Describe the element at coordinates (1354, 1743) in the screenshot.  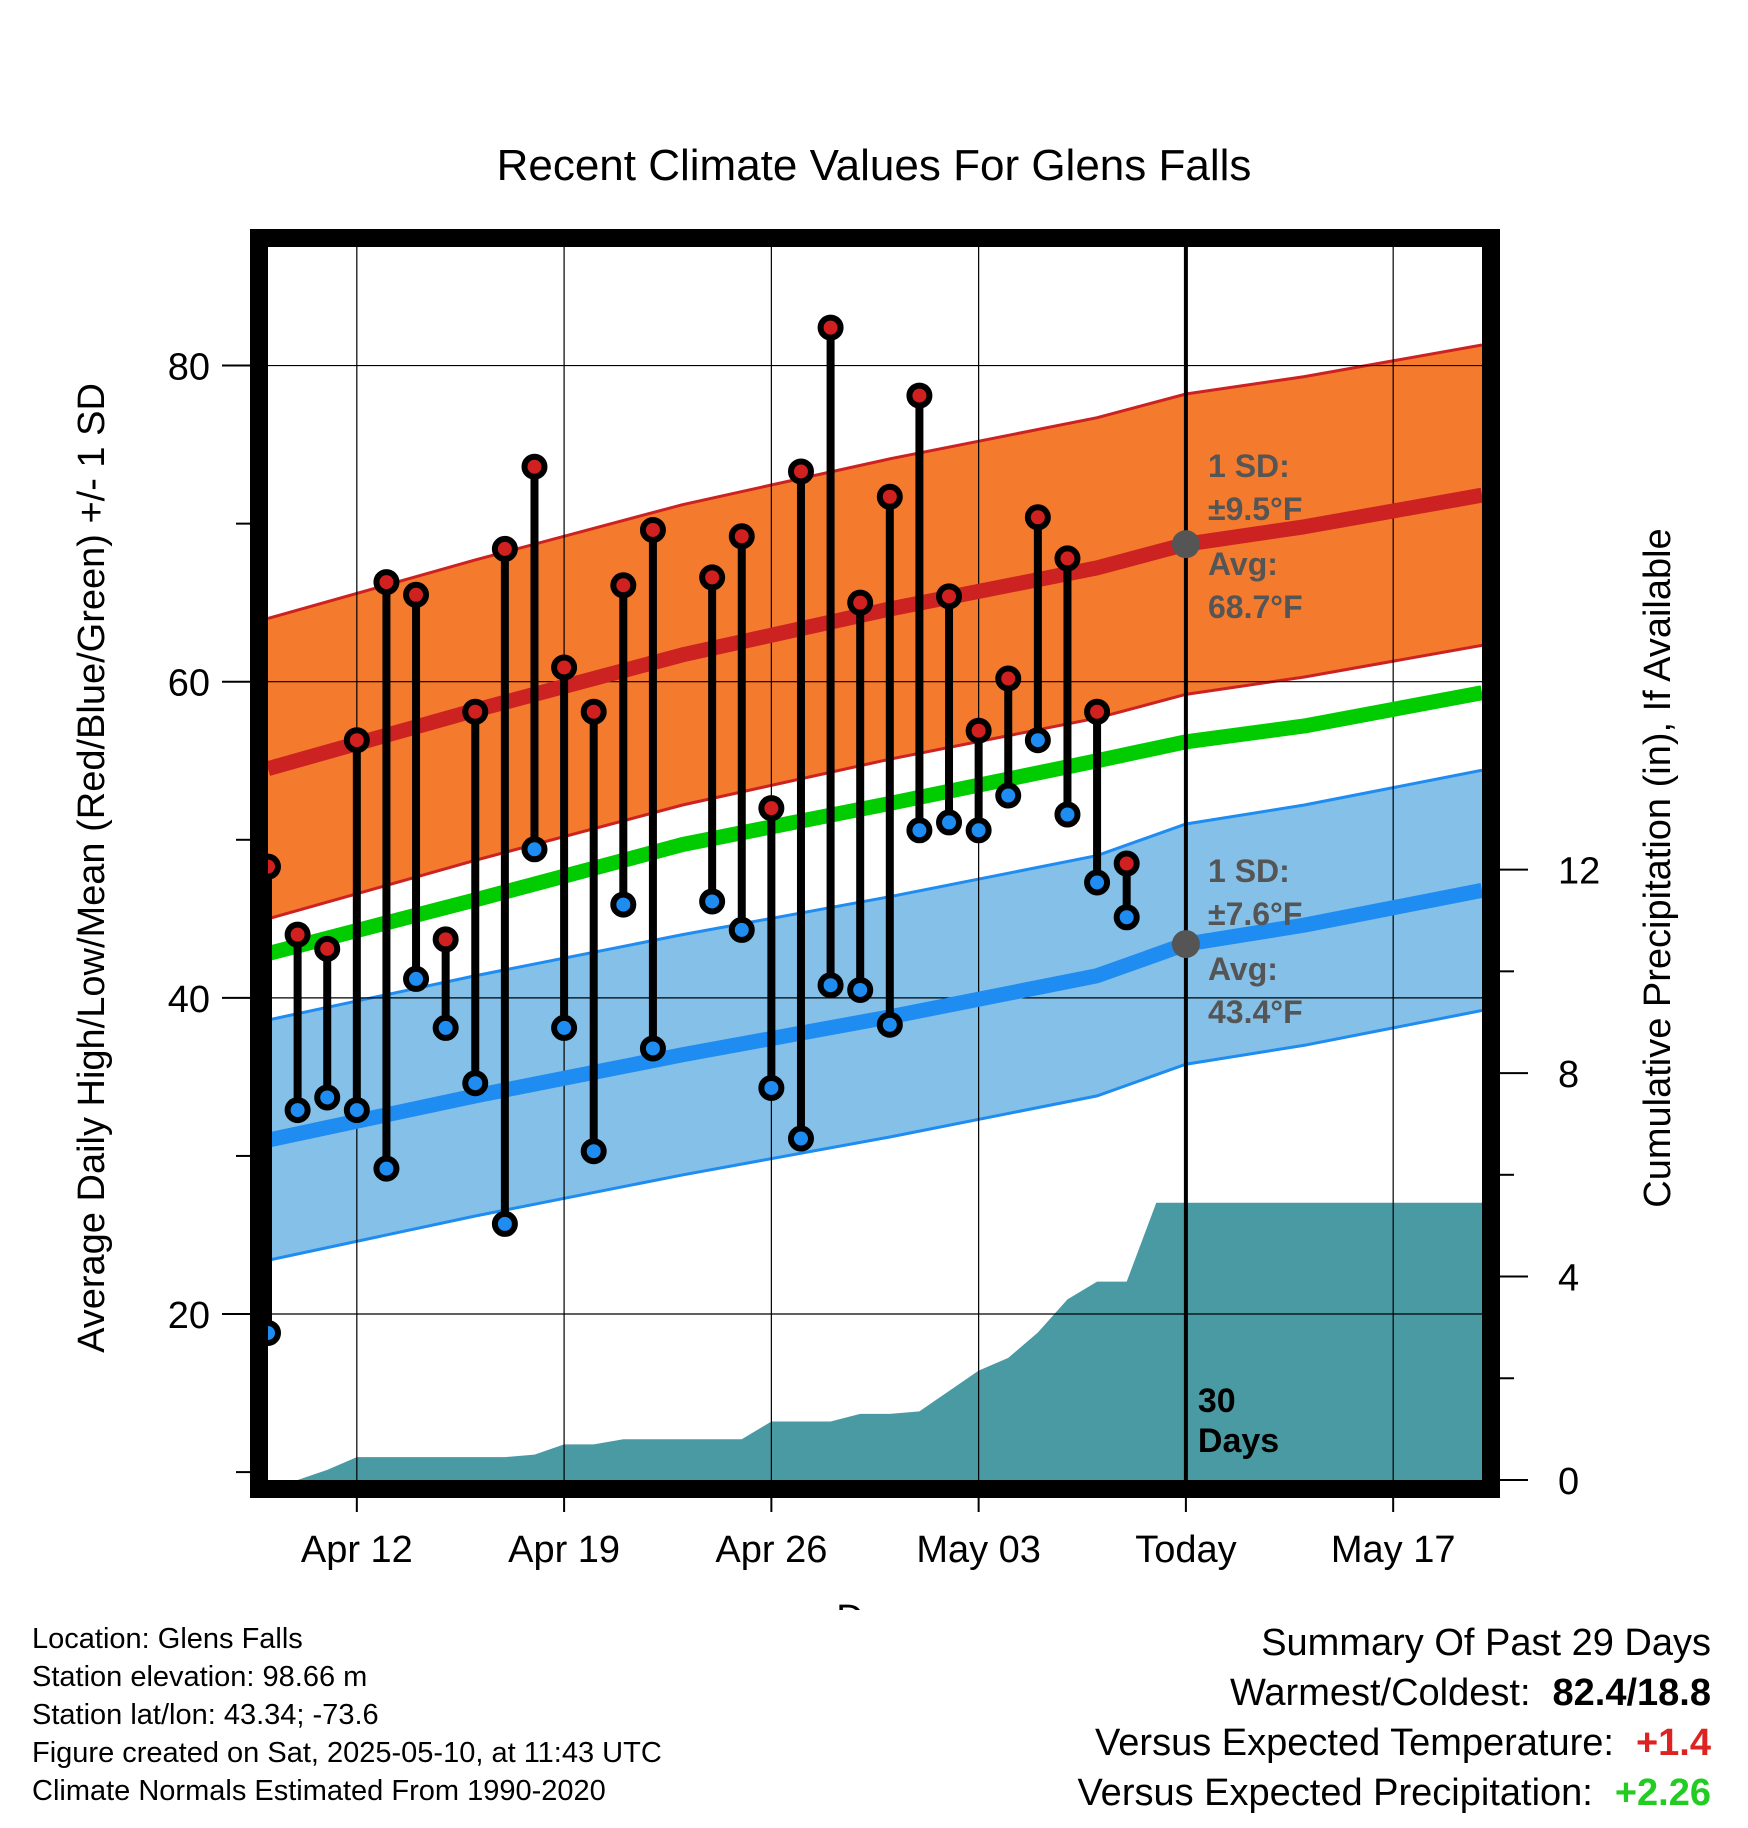
I see `summary-temp-label: Versus Expected Temperature:` at that location.